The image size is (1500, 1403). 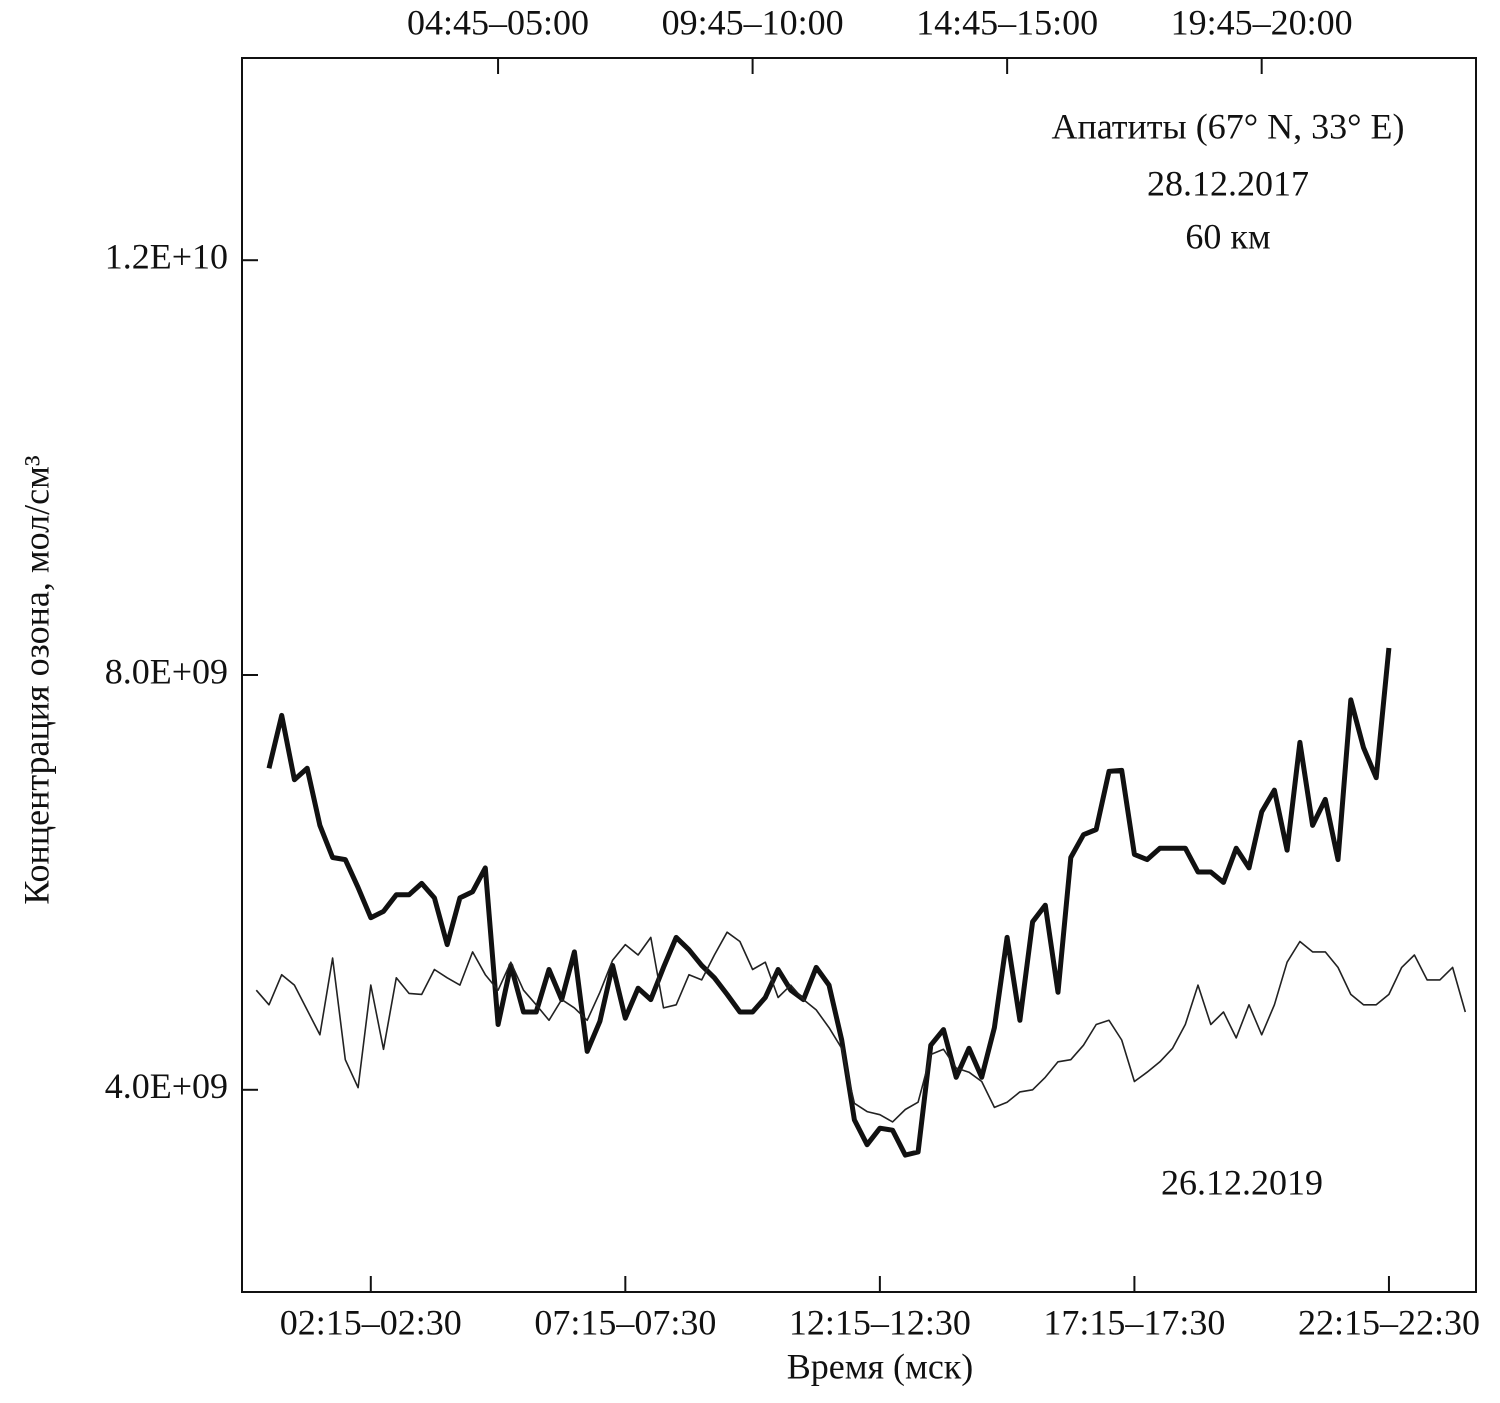 I want to click on series-label: 26.12.2019, so click(x=1242, y=1182).